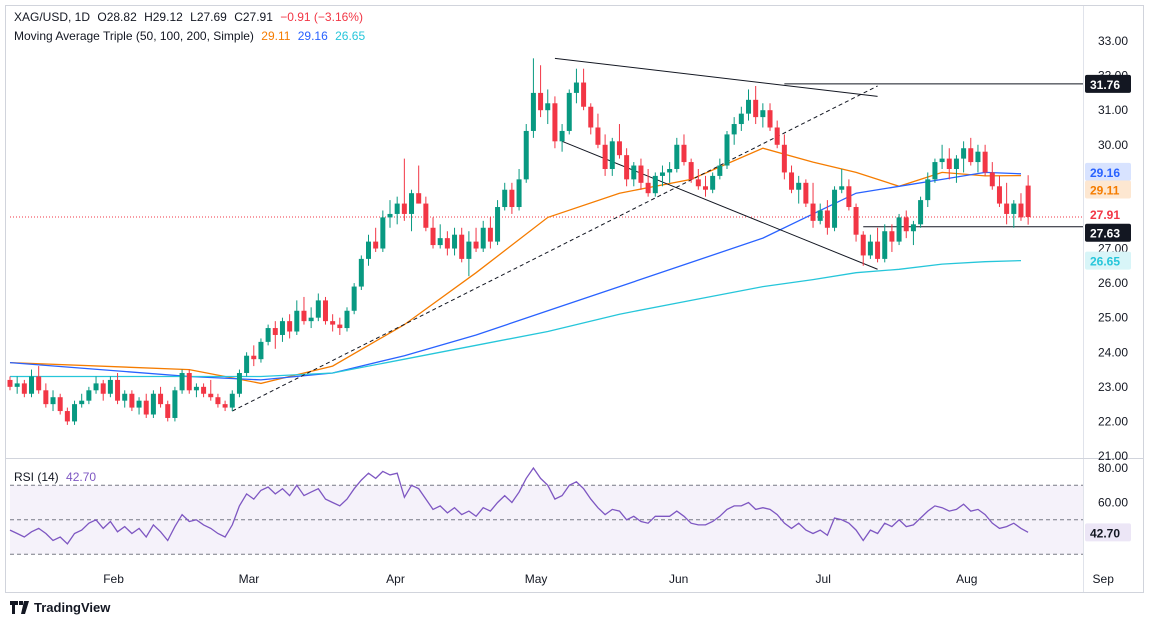 Image resolution: width=1152 pixels, height=629 pixels. Describe the element at coordinates (72, 607) in the screenshot. I see `tradingview-text: TradingView` at that location.